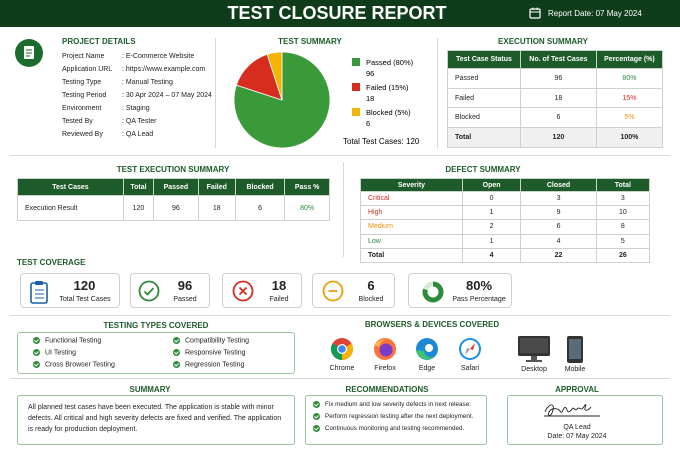 The height and width of the screenshot is (453, 680). I want to click on legend-value: 6, so click(368, 123).